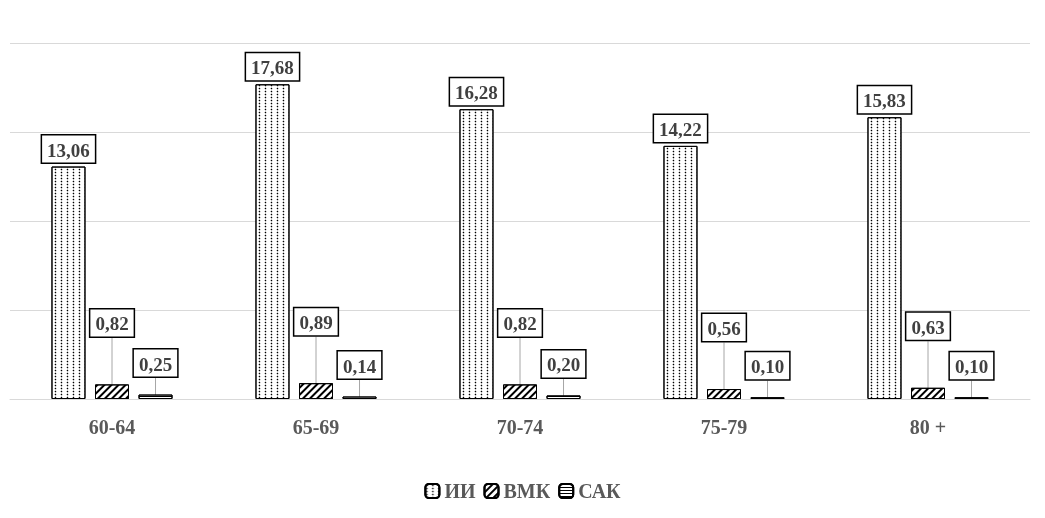  Describe the element at coordinates (928, 427) in the screenshot. I see `x-tick-label: 80 +` at that location.